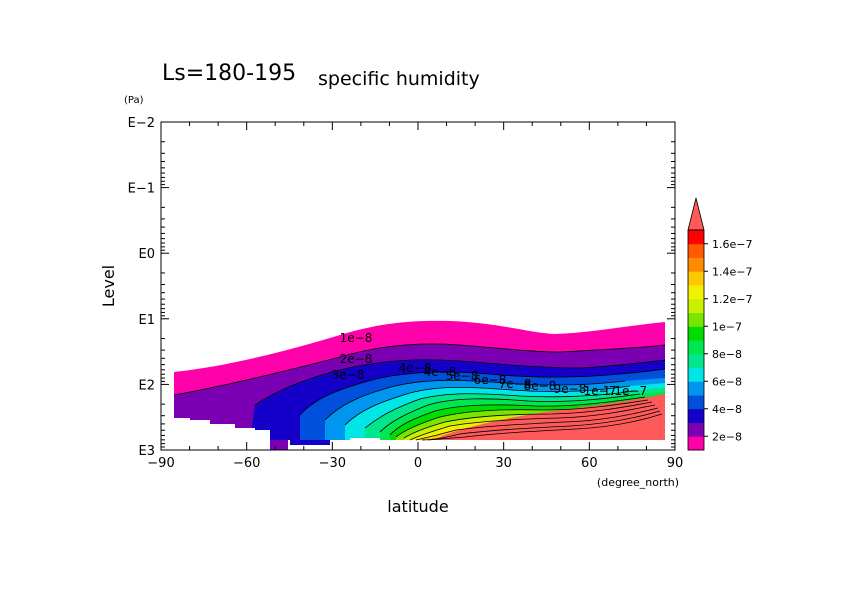 This screenshot has width=842, height=595. Describe the element at coordinates (732, 244) in the screenshot. I see `colorbar-label: 1.6e−7` at that location.